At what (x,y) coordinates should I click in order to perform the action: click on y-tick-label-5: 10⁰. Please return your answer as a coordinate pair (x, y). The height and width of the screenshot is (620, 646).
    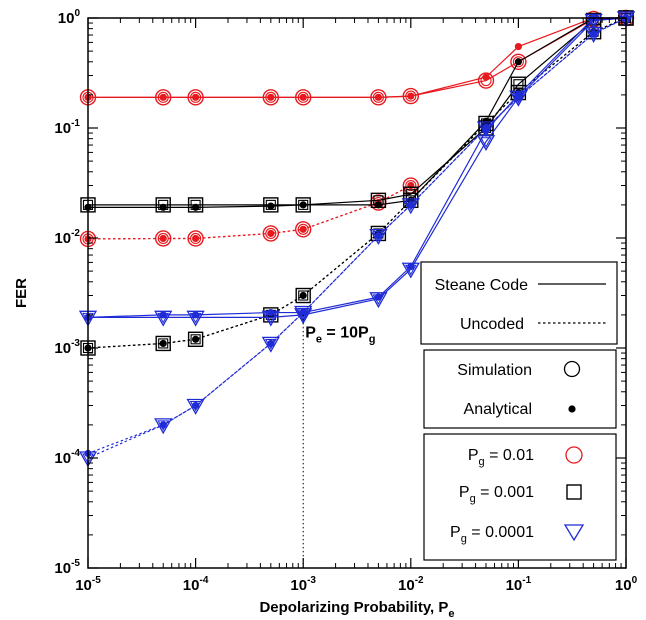
    Looking at the image, I should click on (69, 17).